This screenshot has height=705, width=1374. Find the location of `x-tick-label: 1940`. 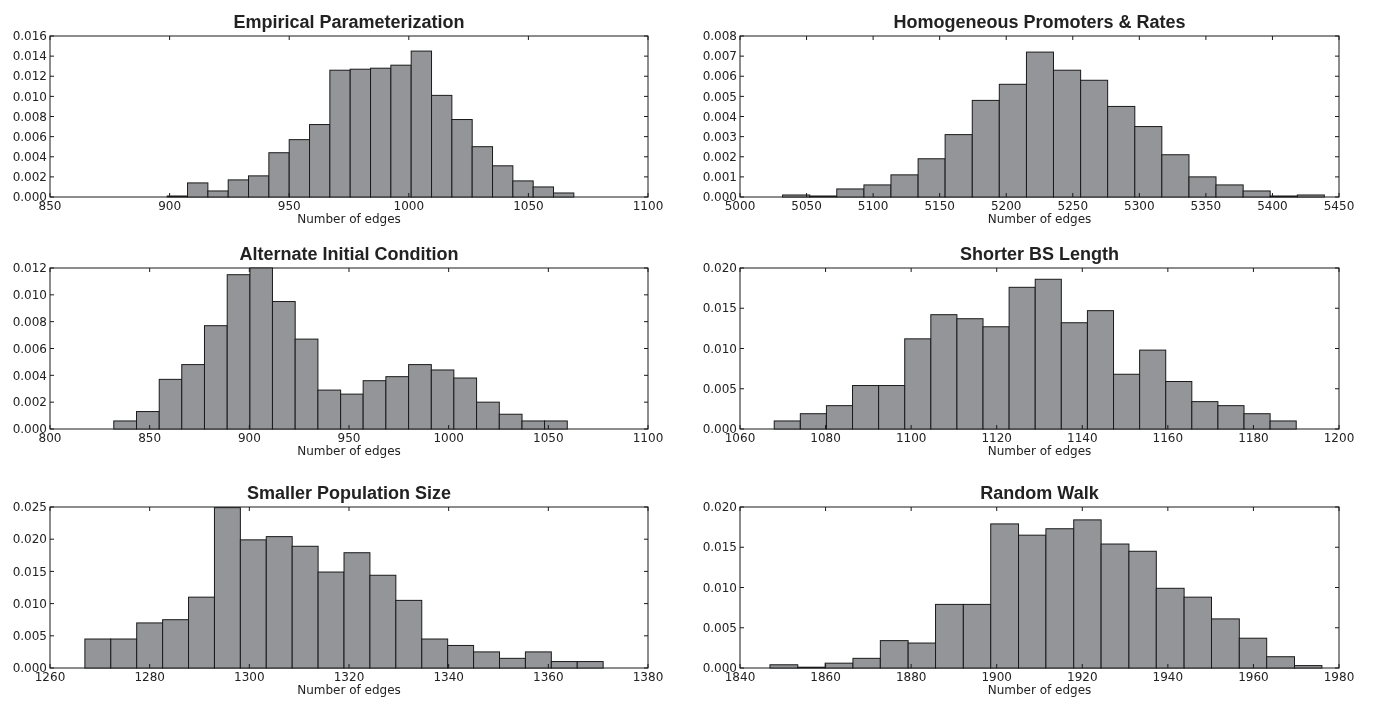

x-tick-label: 1940 is located at coordinates (1168, 677).